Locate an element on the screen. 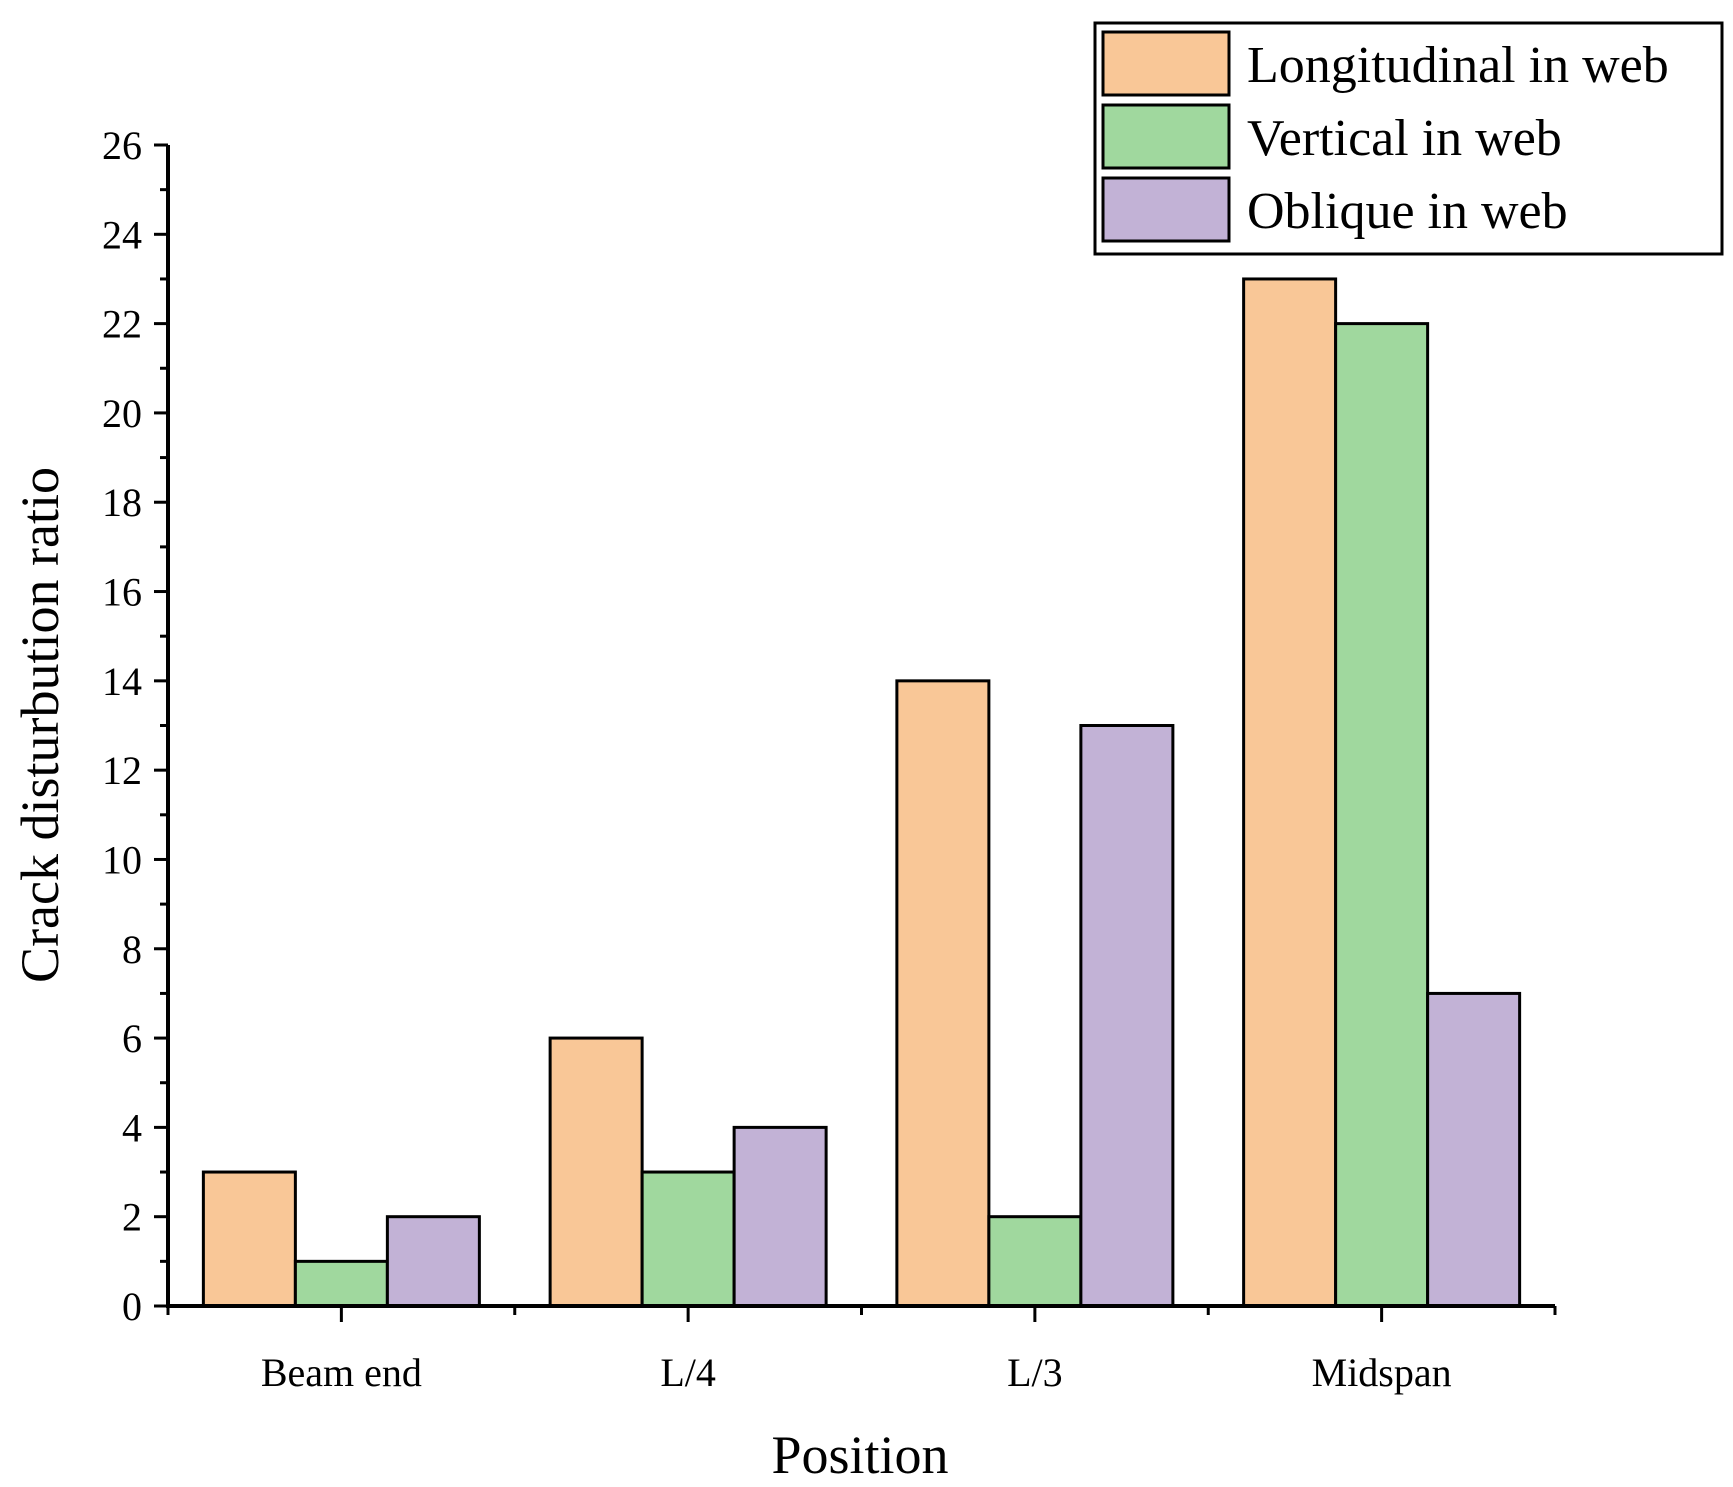  bar-longitudinal-in-web-midspan is located at coordinates (1290, 792).